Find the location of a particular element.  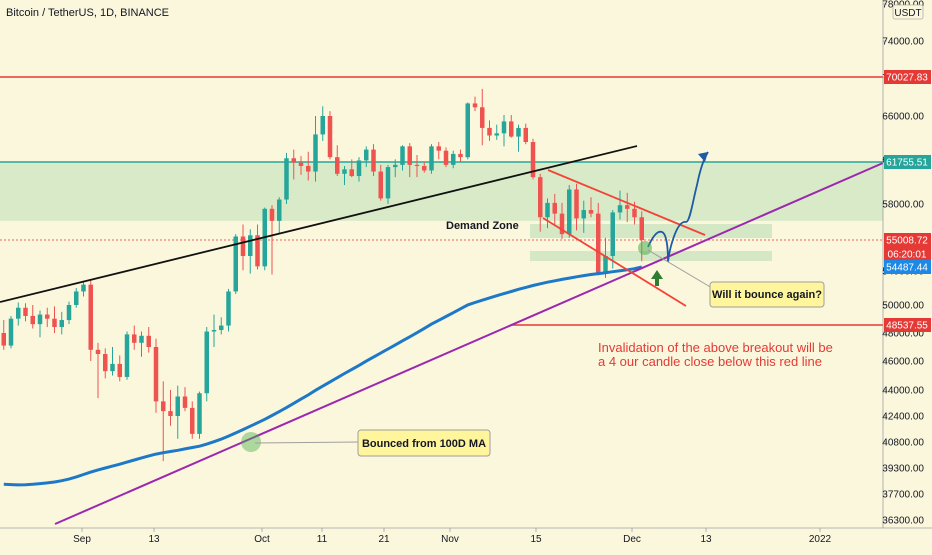

currency-label: USDT is located at coordinates (907, 13).